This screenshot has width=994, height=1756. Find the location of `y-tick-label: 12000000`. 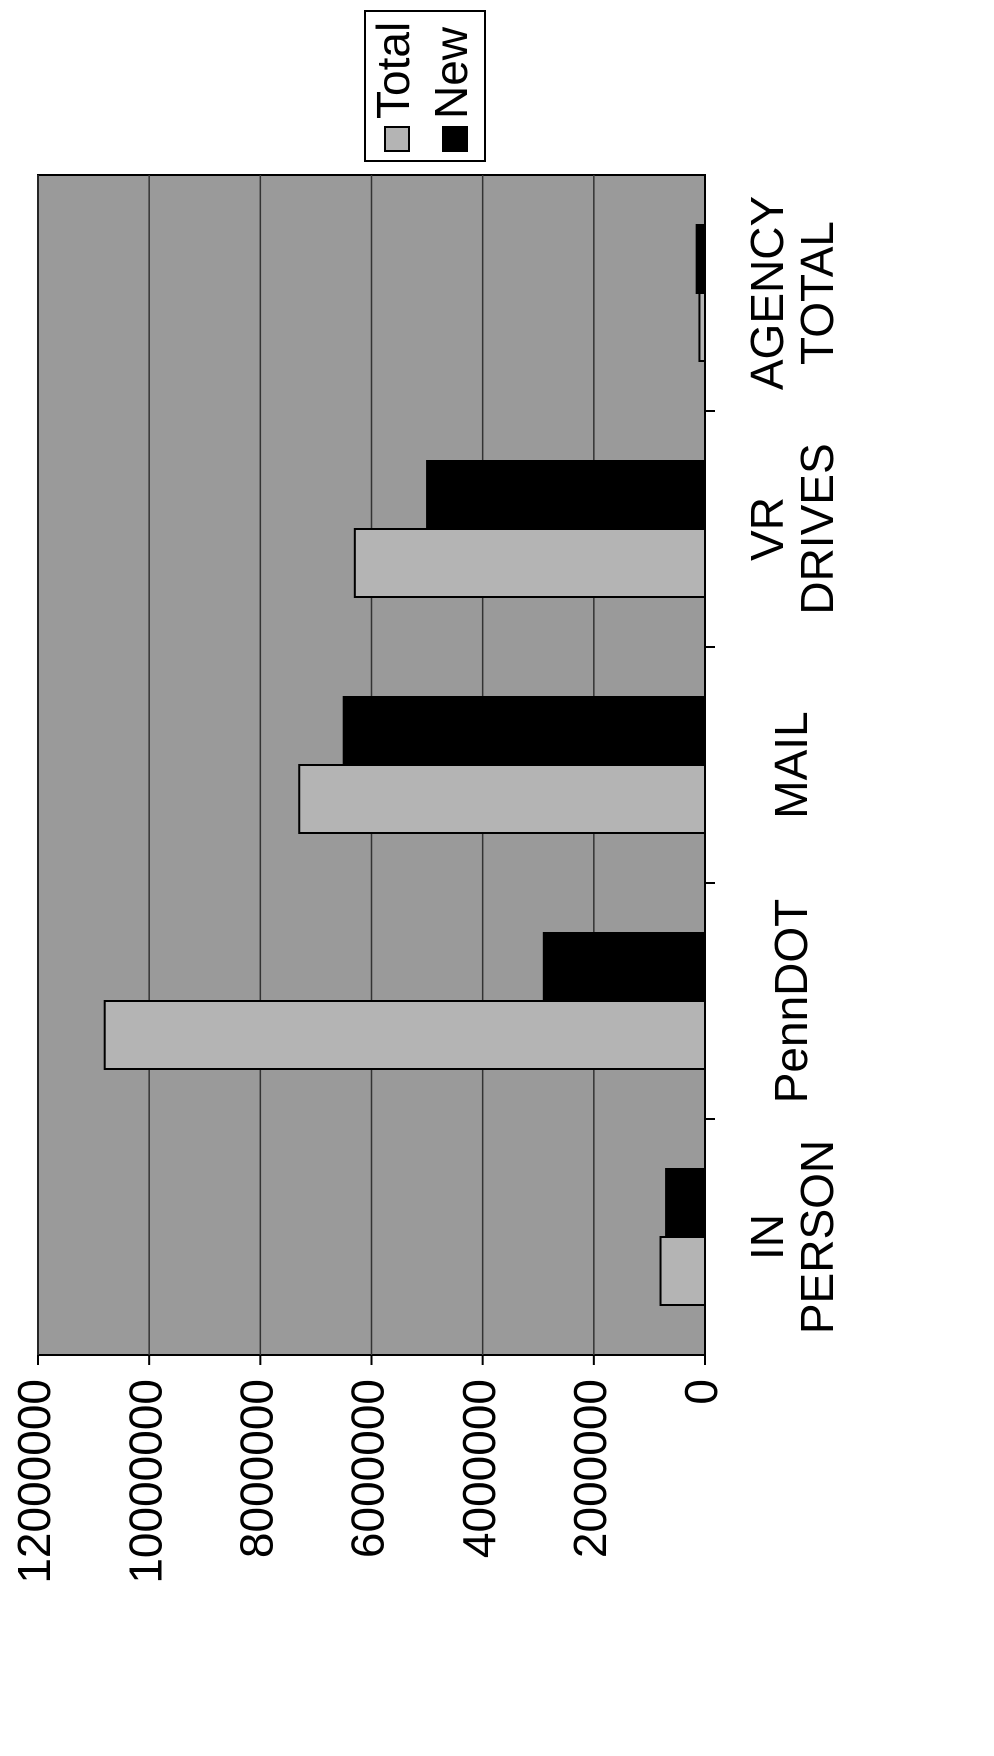

y-tick-label: 12000000 is located at coordinates (34, 1481).